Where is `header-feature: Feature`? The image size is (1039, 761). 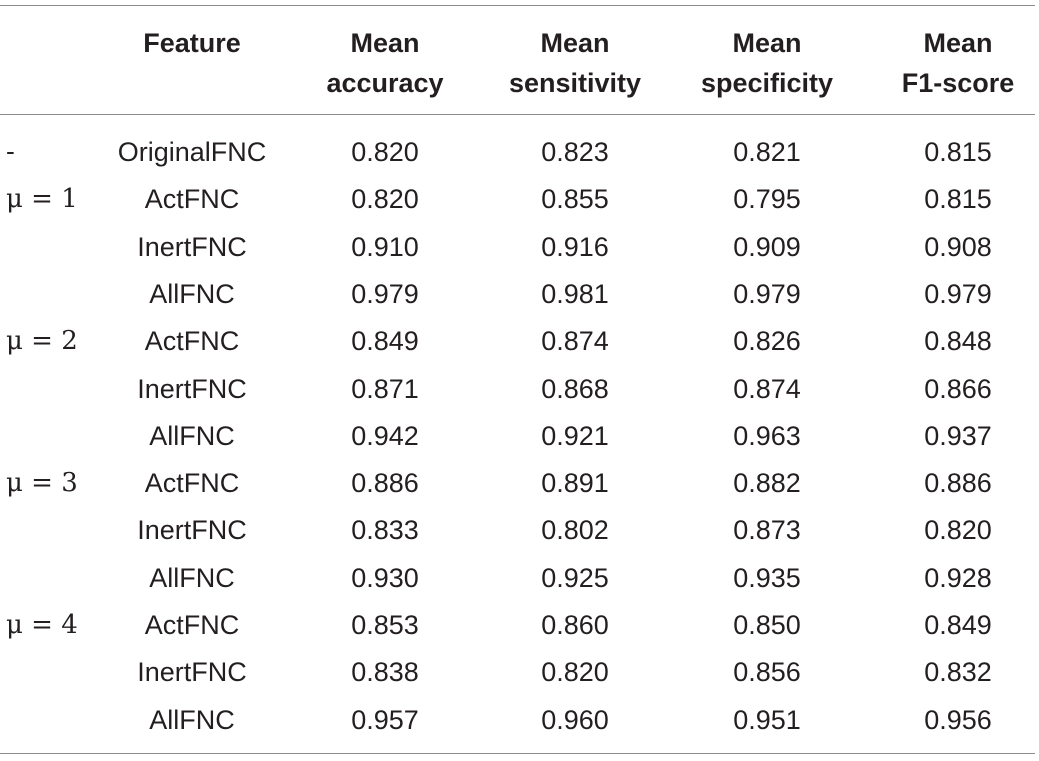
header-feature: Feature is located at coordinates (192, 43).